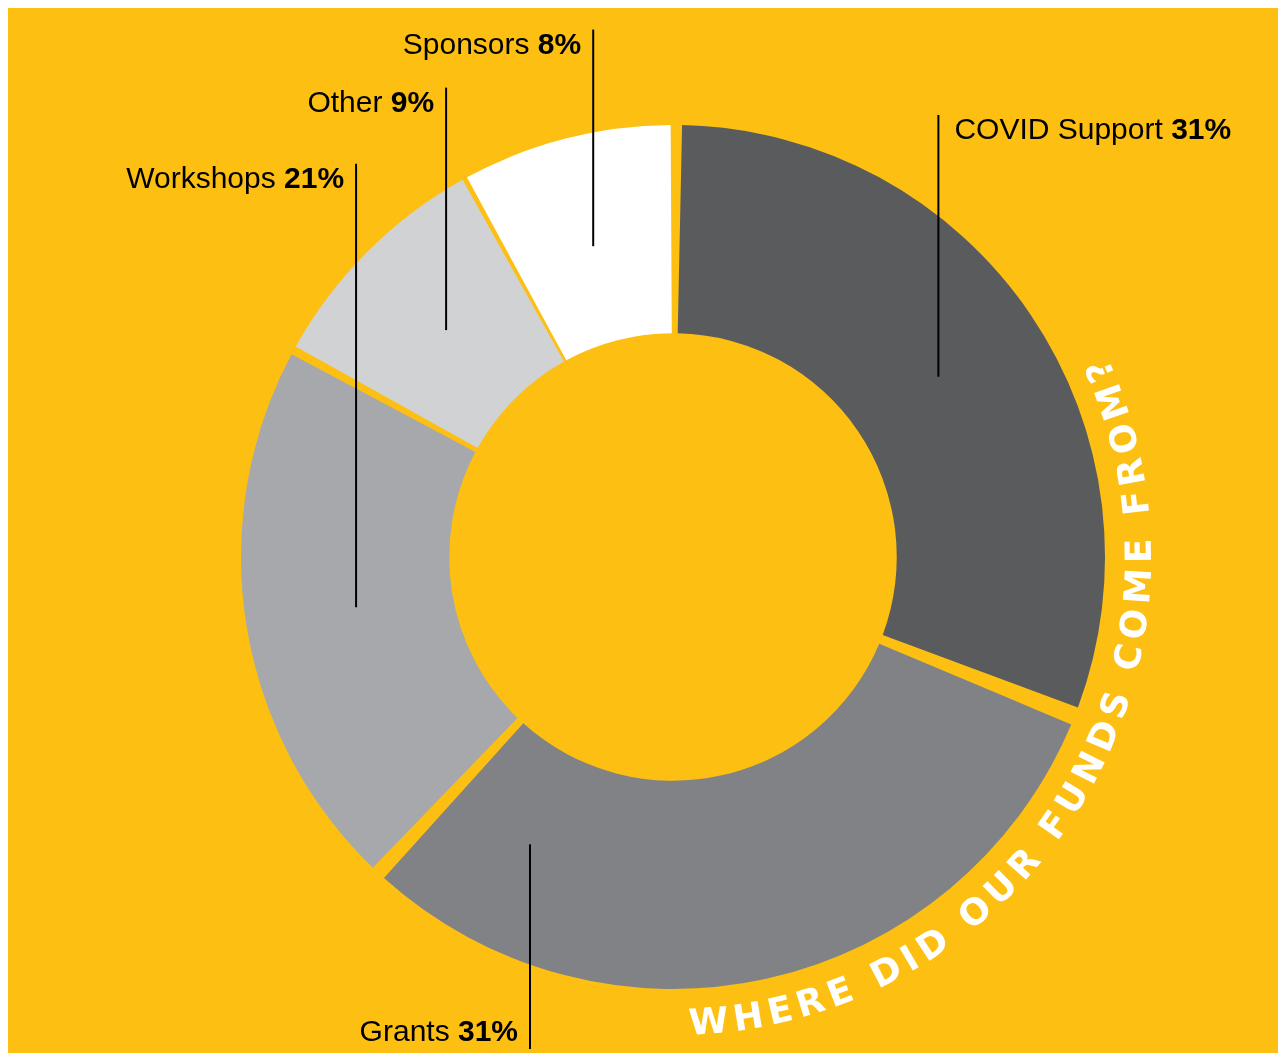 Image resolution: width=1288 pixels, height=1053 pixels. Describe the element at coordinates (349, 101) in the screenshot. I see `slice-label: Other` at that location.